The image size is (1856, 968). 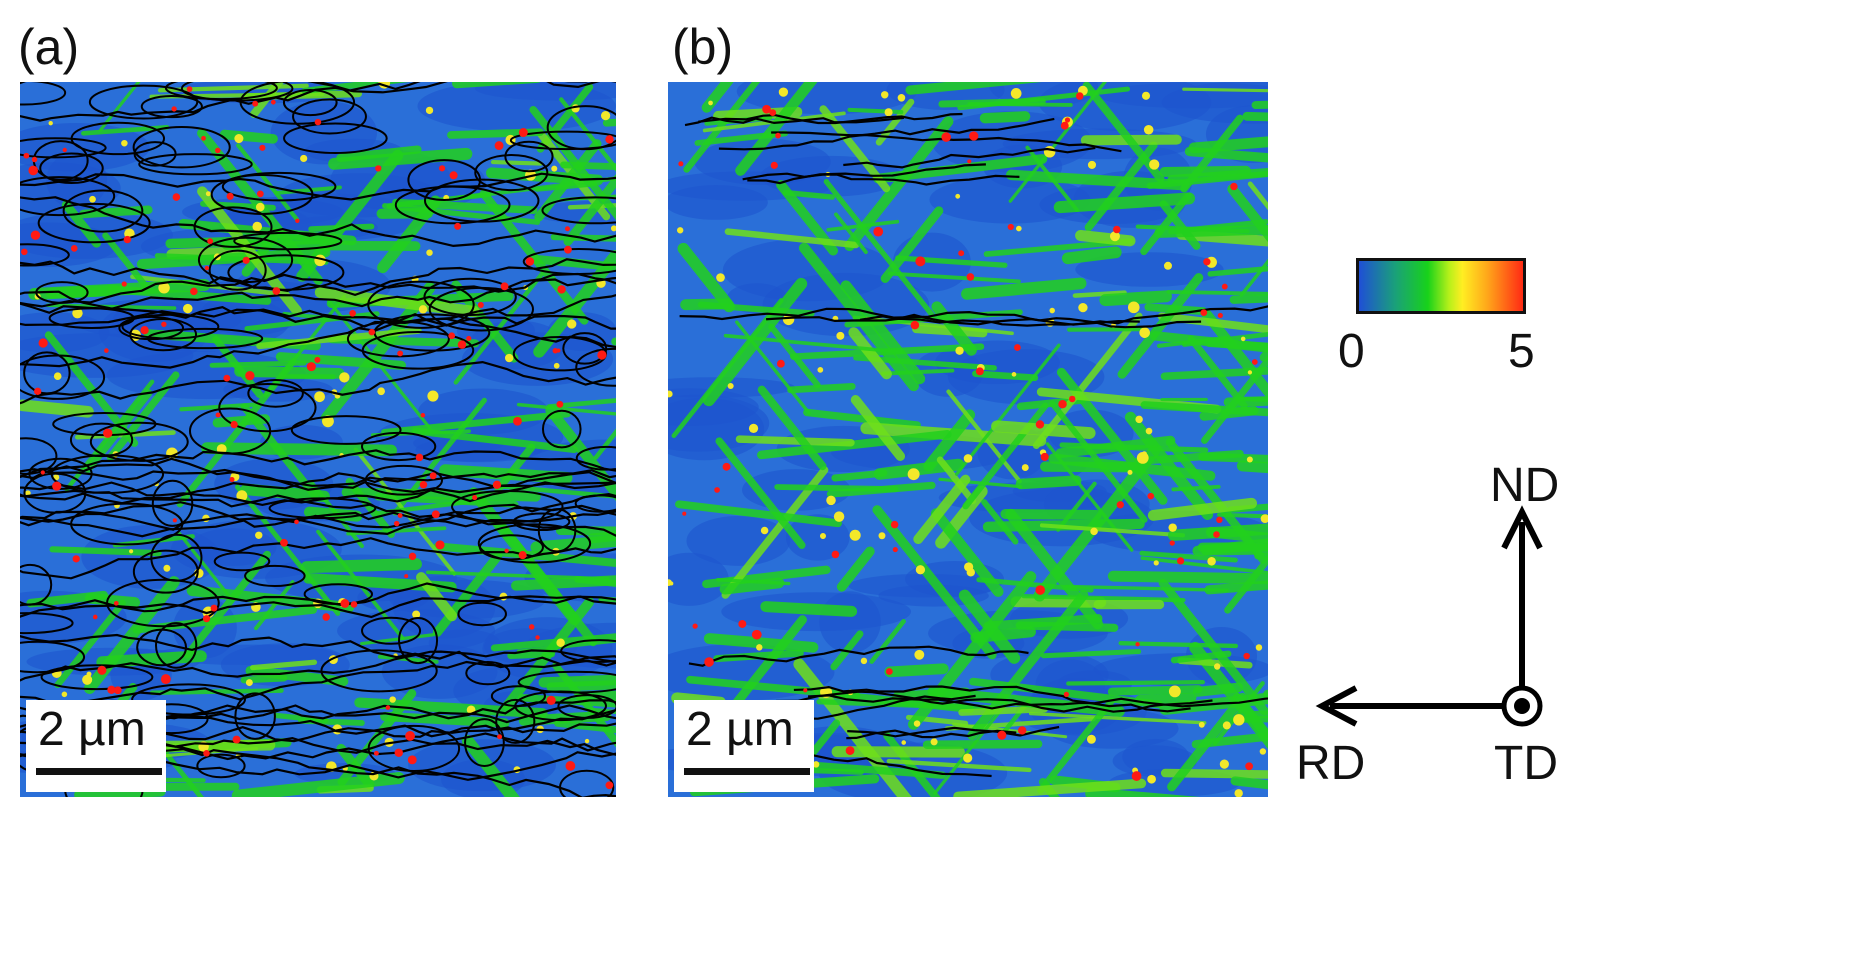 I want to click on rd-arrow-head, so click(x=1336, y=706).